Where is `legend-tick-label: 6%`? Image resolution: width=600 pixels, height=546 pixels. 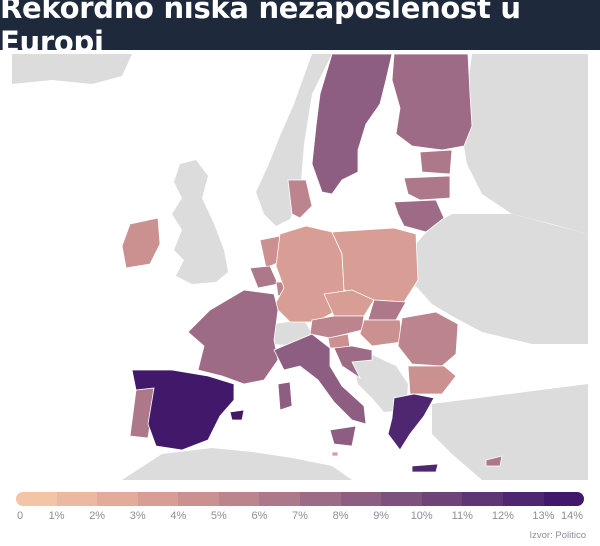 legend-tick-label: 6% is located at coordinates (259, 516).